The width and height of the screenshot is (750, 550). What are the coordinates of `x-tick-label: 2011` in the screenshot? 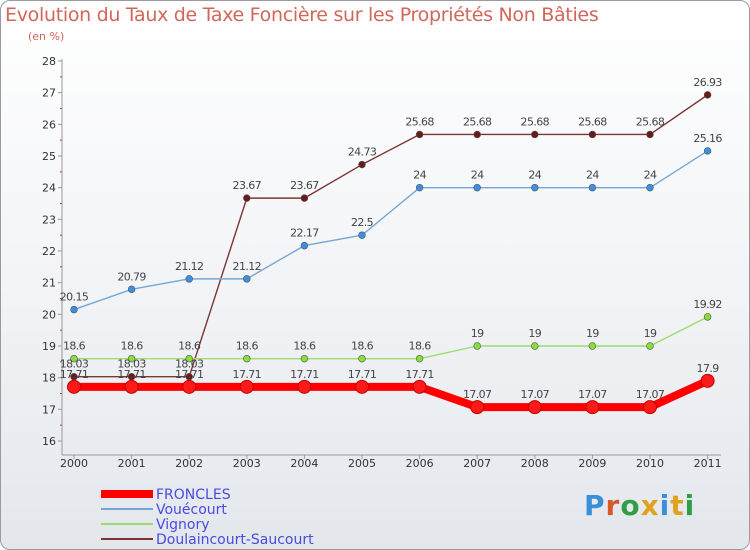 It's located at (708, 463).